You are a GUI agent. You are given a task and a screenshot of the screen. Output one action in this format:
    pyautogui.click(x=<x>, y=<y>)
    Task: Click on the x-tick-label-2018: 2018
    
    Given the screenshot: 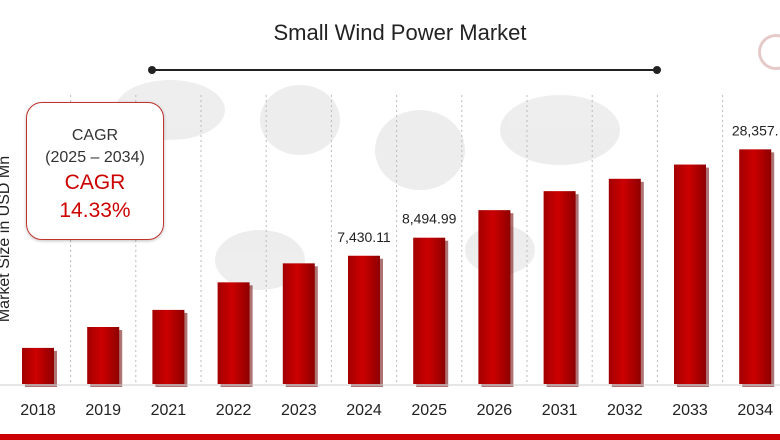 What is the action you would take?
    pyautogui.click(x=38, y=410)
    